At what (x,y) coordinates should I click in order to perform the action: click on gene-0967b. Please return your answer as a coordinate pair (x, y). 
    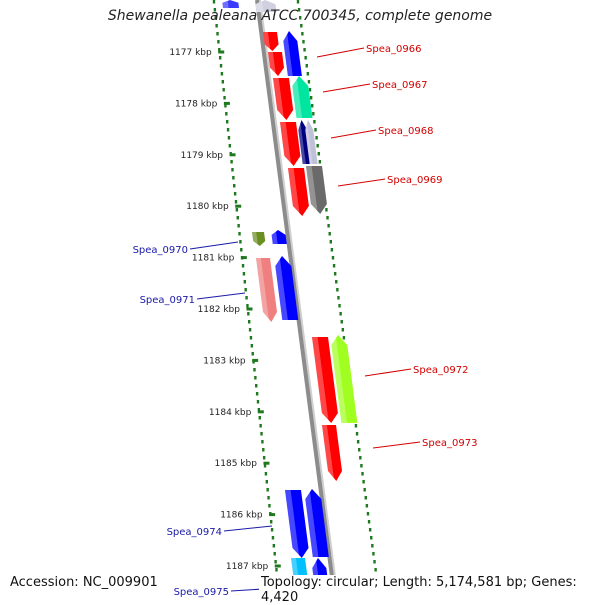
    Looking at the image, I should click on (302, 97).